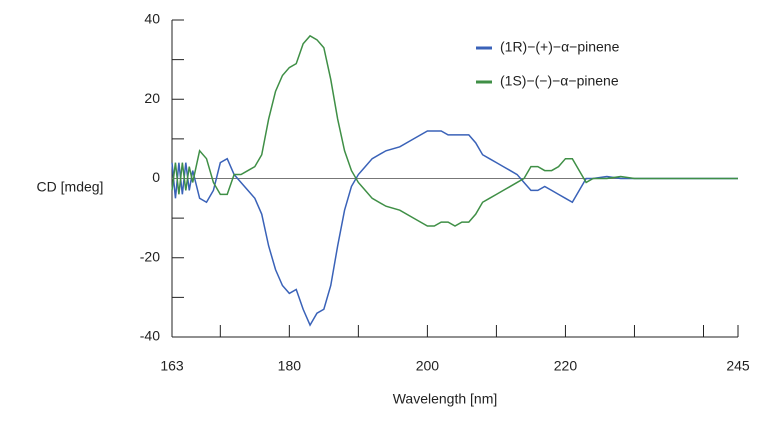 The image size is (768, 433). Describe the element at coordinates (172, 366) in the screenshot. I see `x-tick-label: 163` at that location.